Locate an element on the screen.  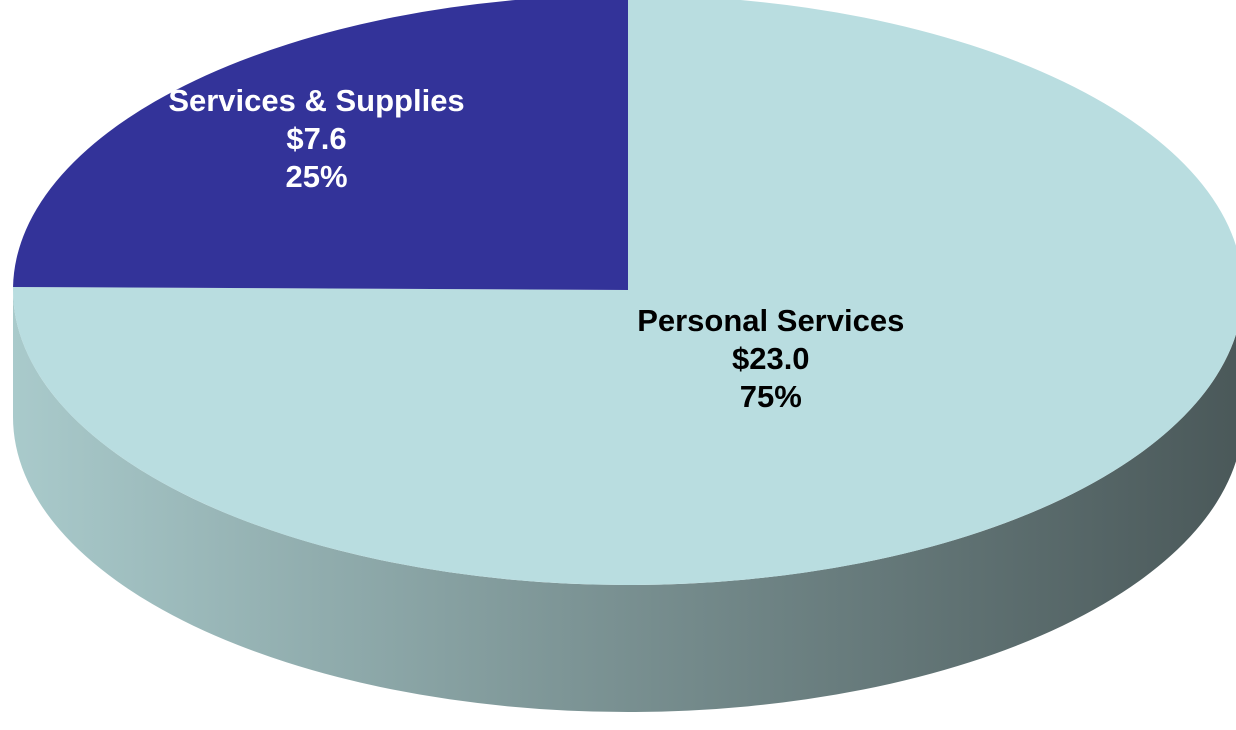
slice-value: $7.6 is located at coordinates (316, 139).